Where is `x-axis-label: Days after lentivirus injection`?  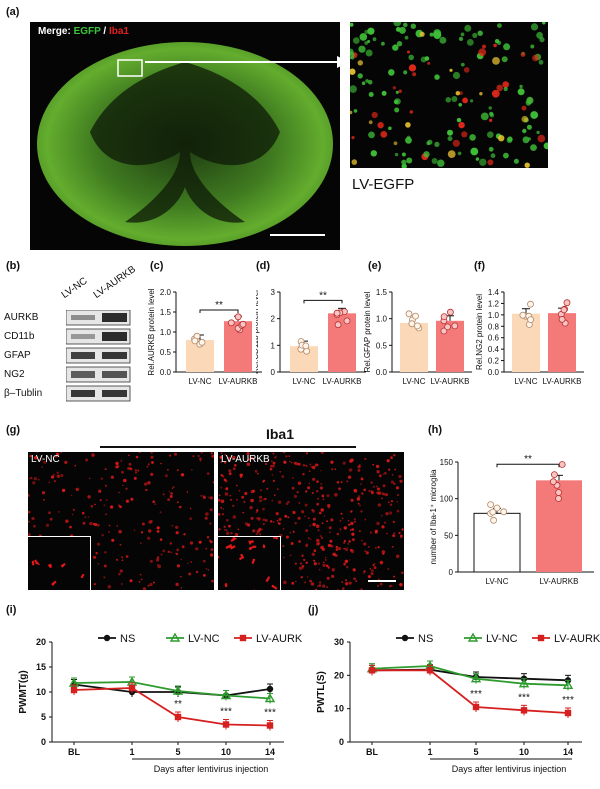
x-axis-label: Days after lentivirus injection is located at coordinates (211, 769).